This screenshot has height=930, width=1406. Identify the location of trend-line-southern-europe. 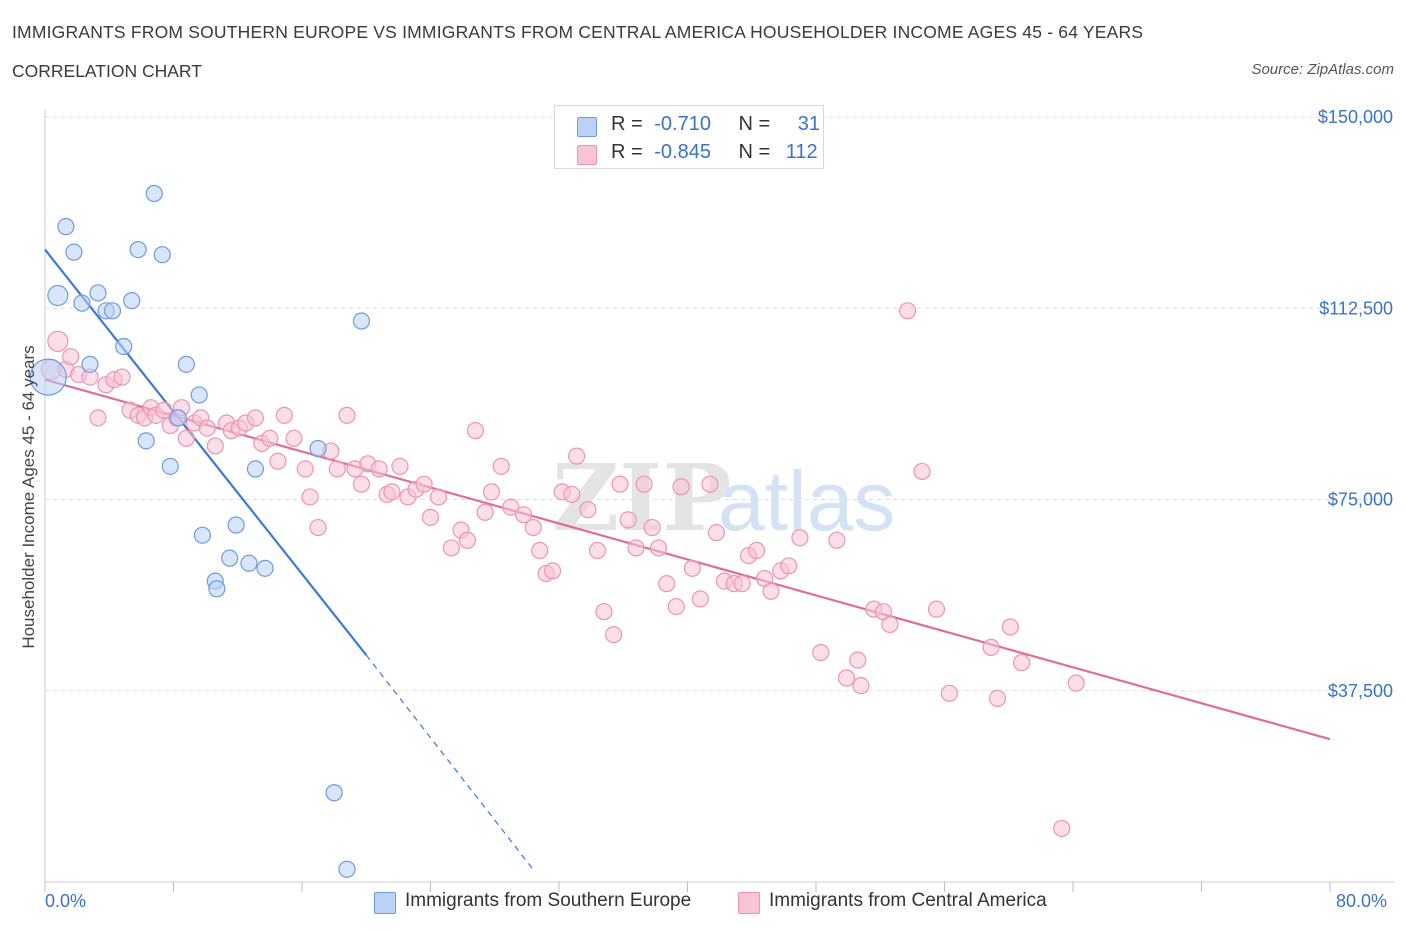
(206, 452).